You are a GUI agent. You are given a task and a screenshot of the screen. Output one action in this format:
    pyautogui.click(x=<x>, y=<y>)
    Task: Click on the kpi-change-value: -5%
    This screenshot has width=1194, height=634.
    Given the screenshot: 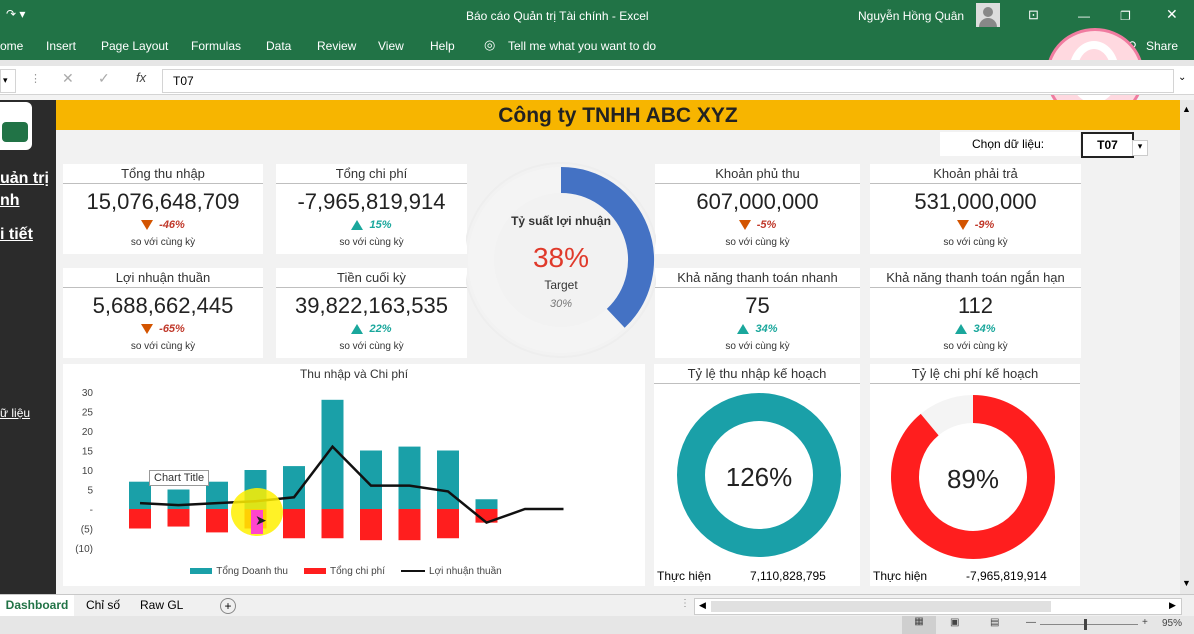 What is the action you would take?
    pyautogui.click(x=766, y=225)
    